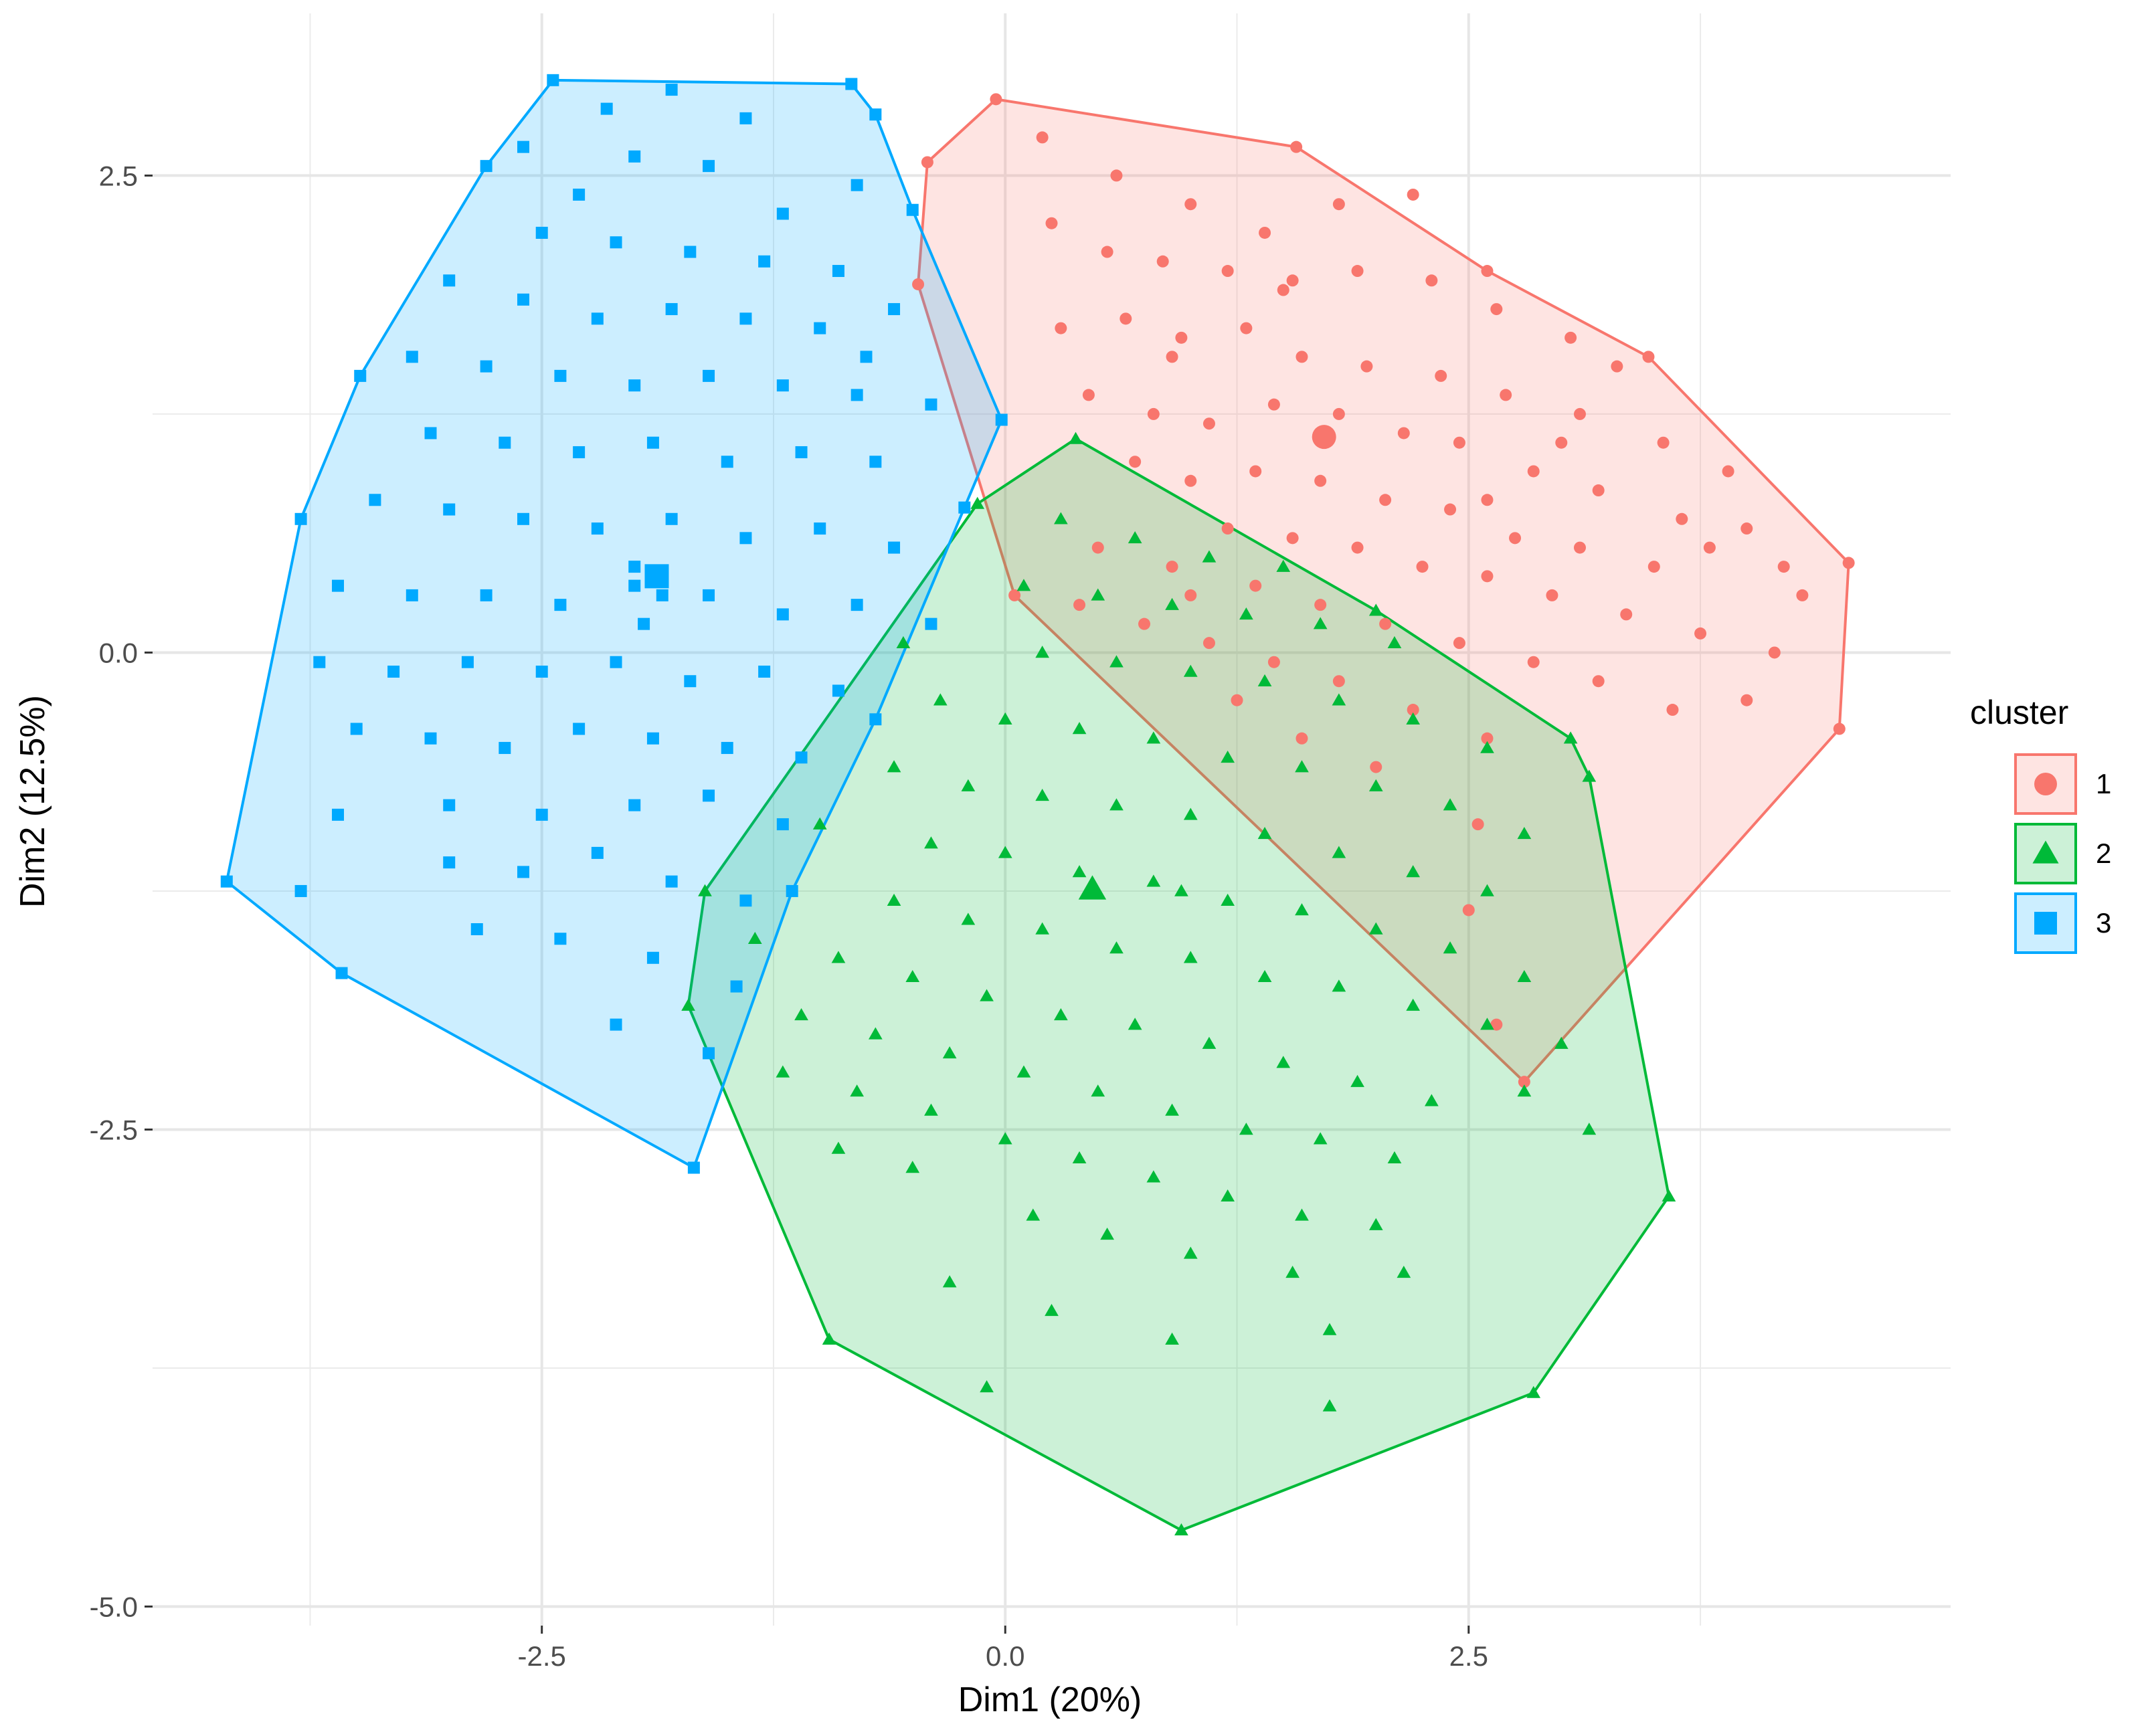  I want to click on y-tick-label: 0.0, so click(118, 652).